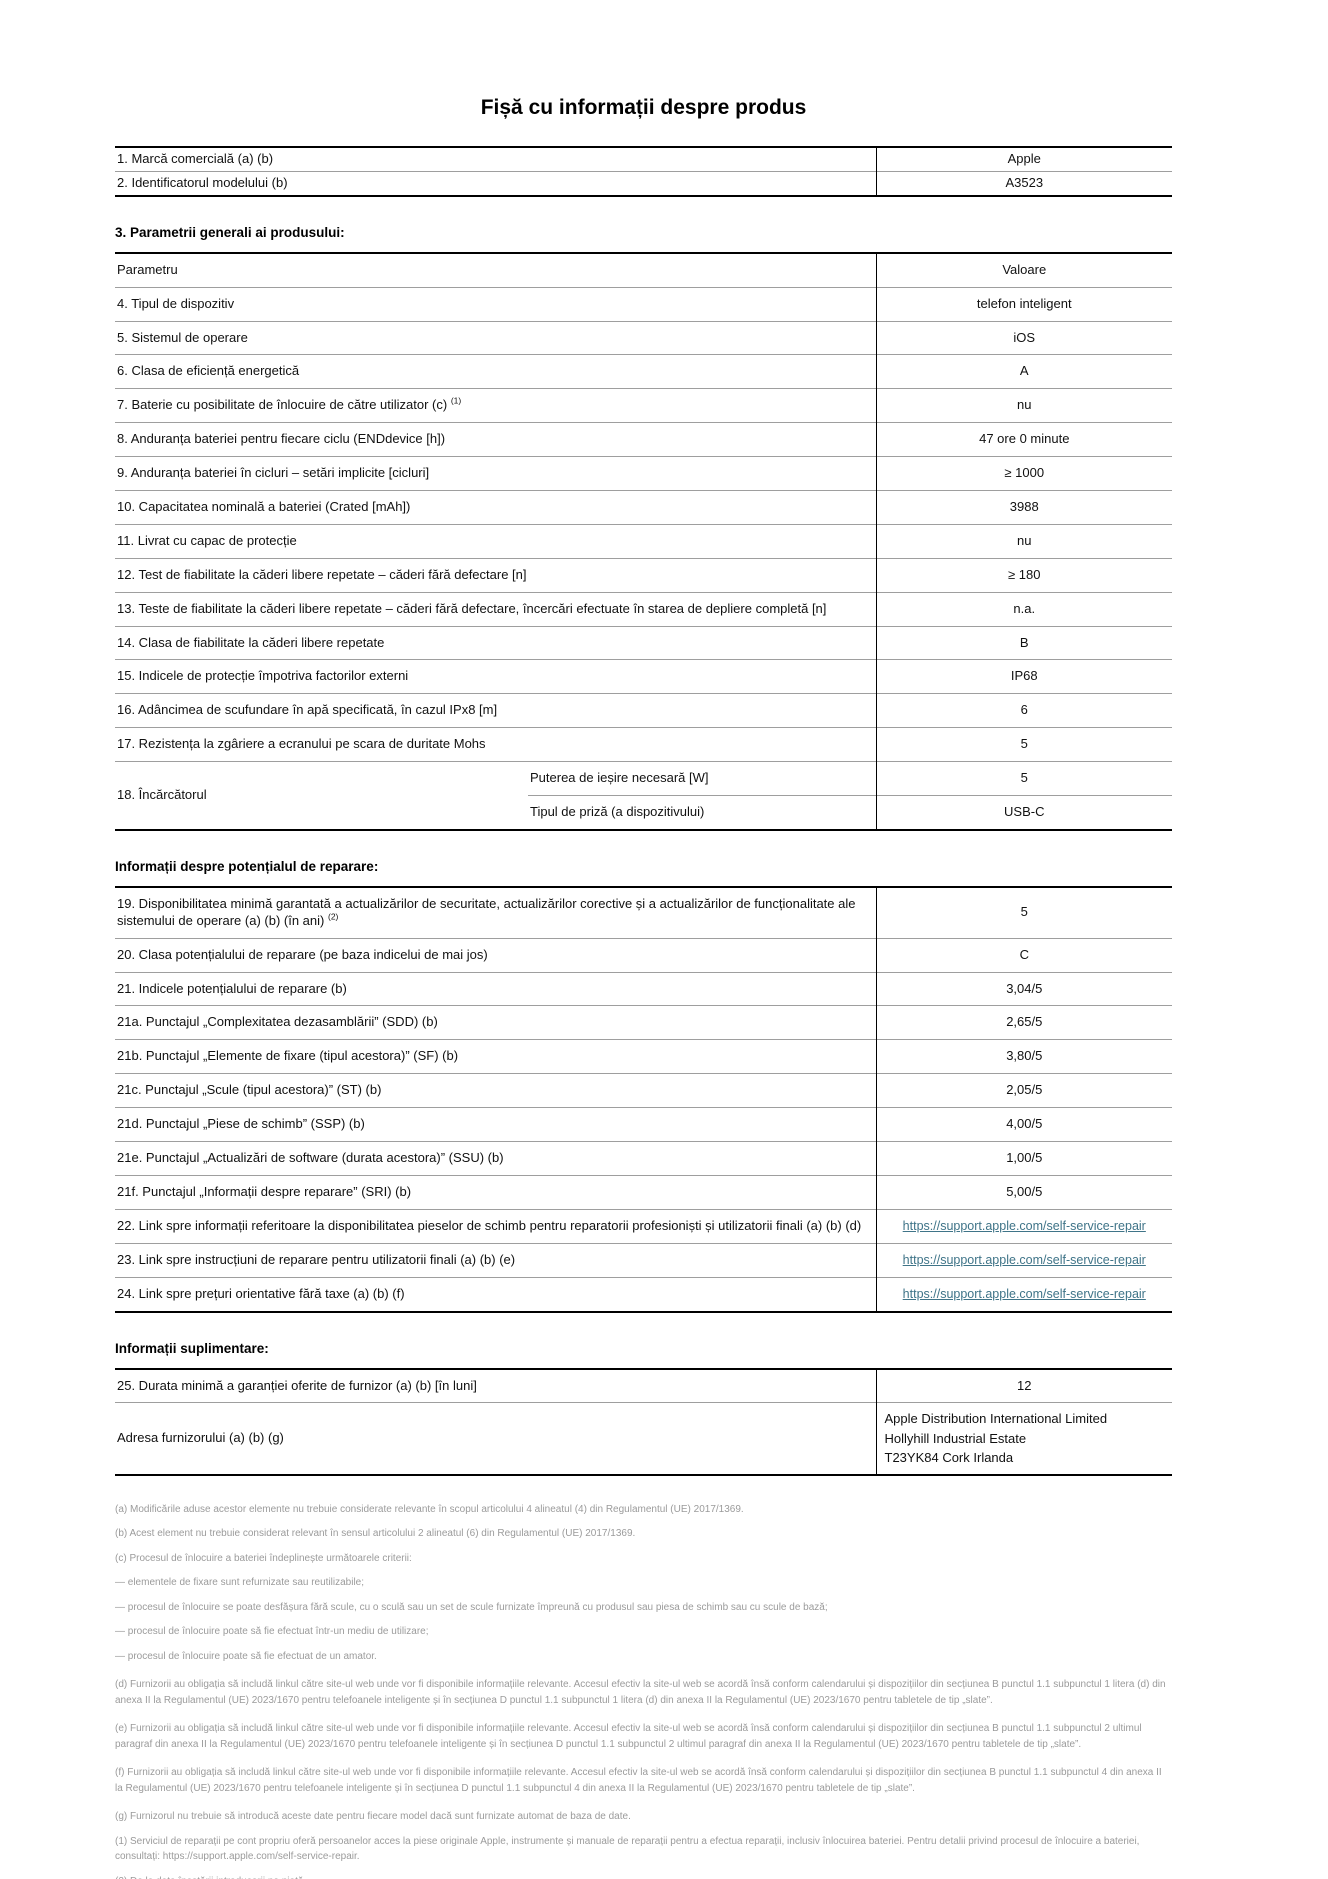 This screenshot has height=1879, width=1328. What do you see at coordinates (1024, 304) in the screenshot?
I see `row-value: telefon inteligent` at bounding box center [1024, 304].